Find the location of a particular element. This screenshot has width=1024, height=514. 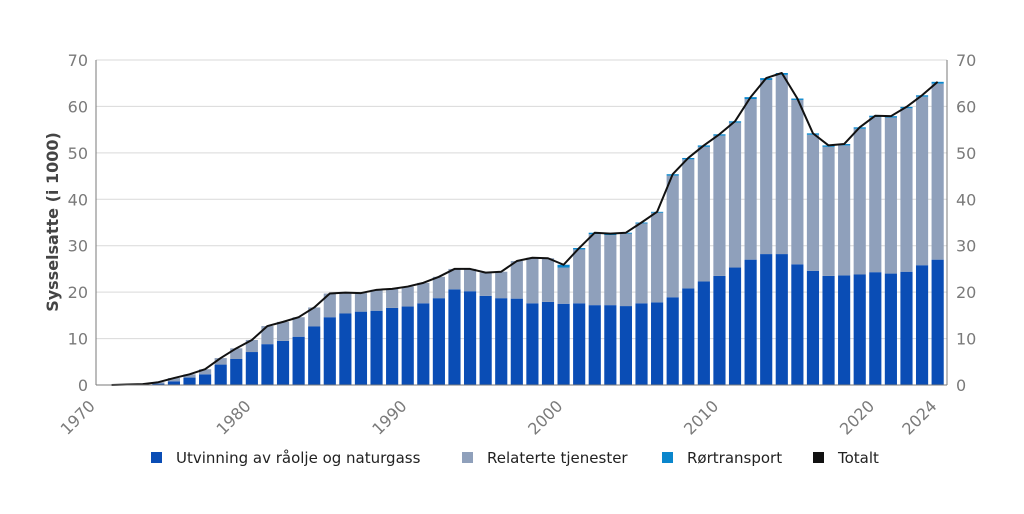

y-tick-label-right: 50 is located at coordinates (966, 153).